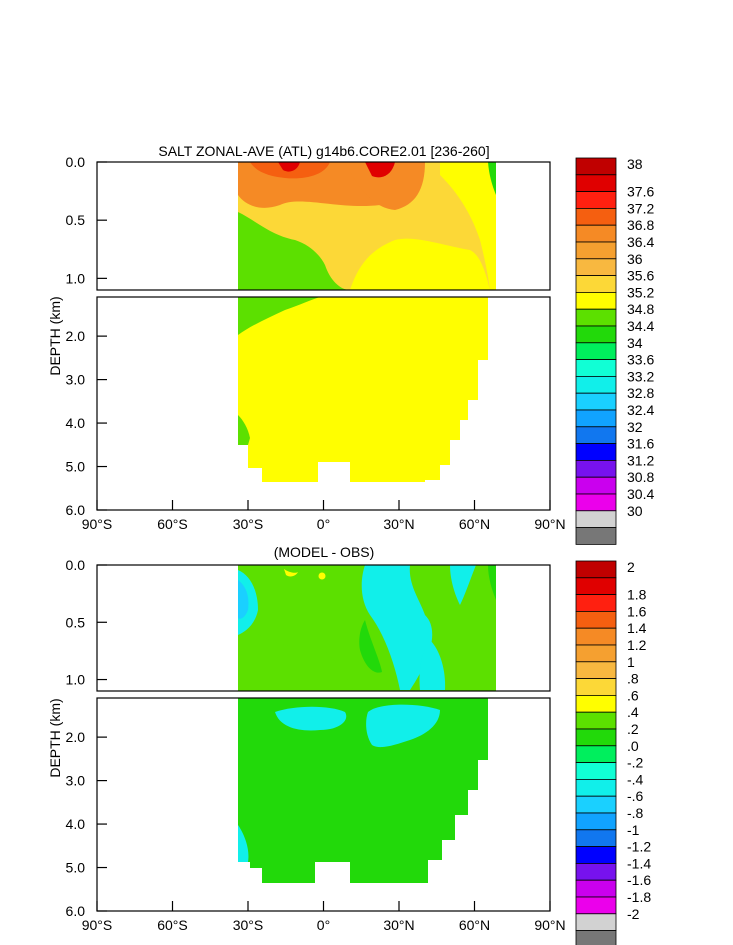 This screenshot has height=945, width=733. I want to click on colorbar-label: .2, so click(633, 729).